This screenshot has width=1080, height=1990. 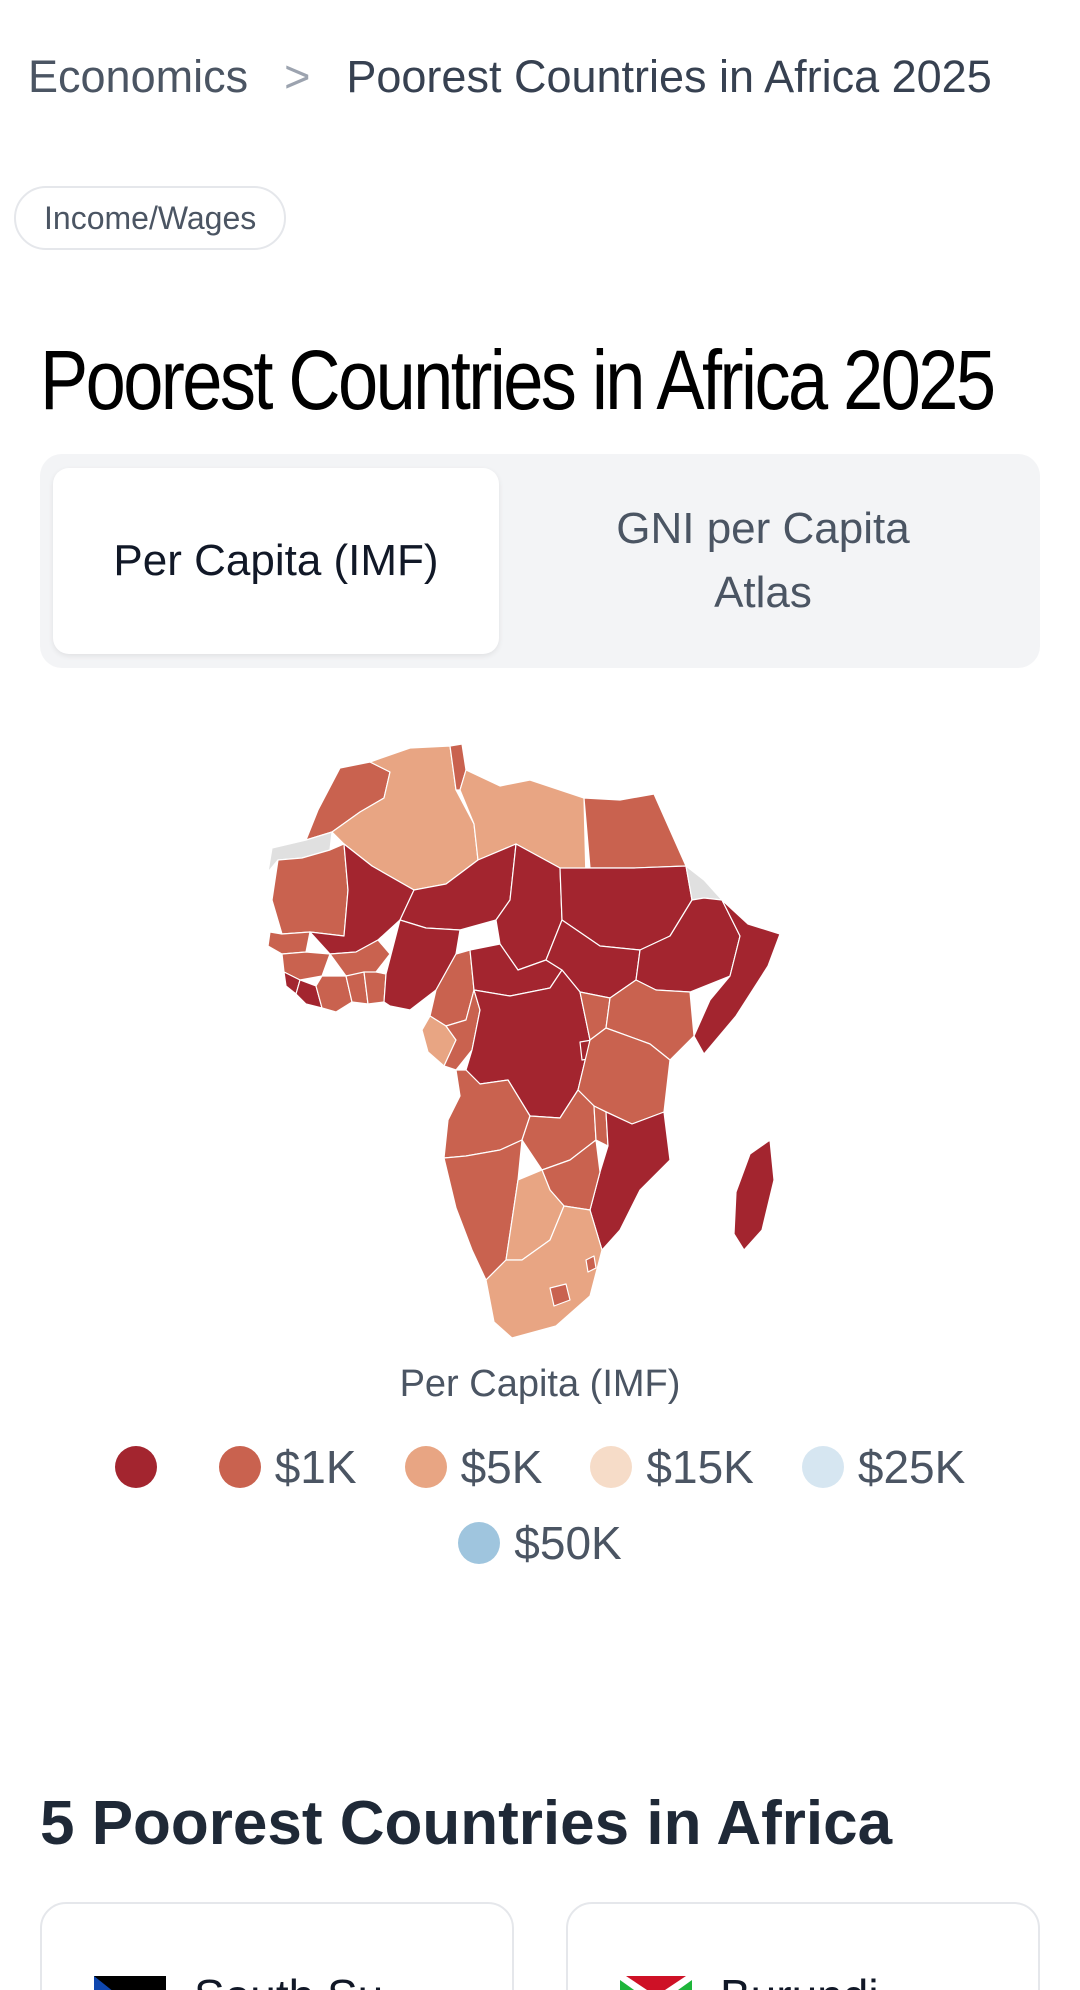 I want to click on section-title: 5 Poorest Countries in Africa, so click(x=466, y=1823).